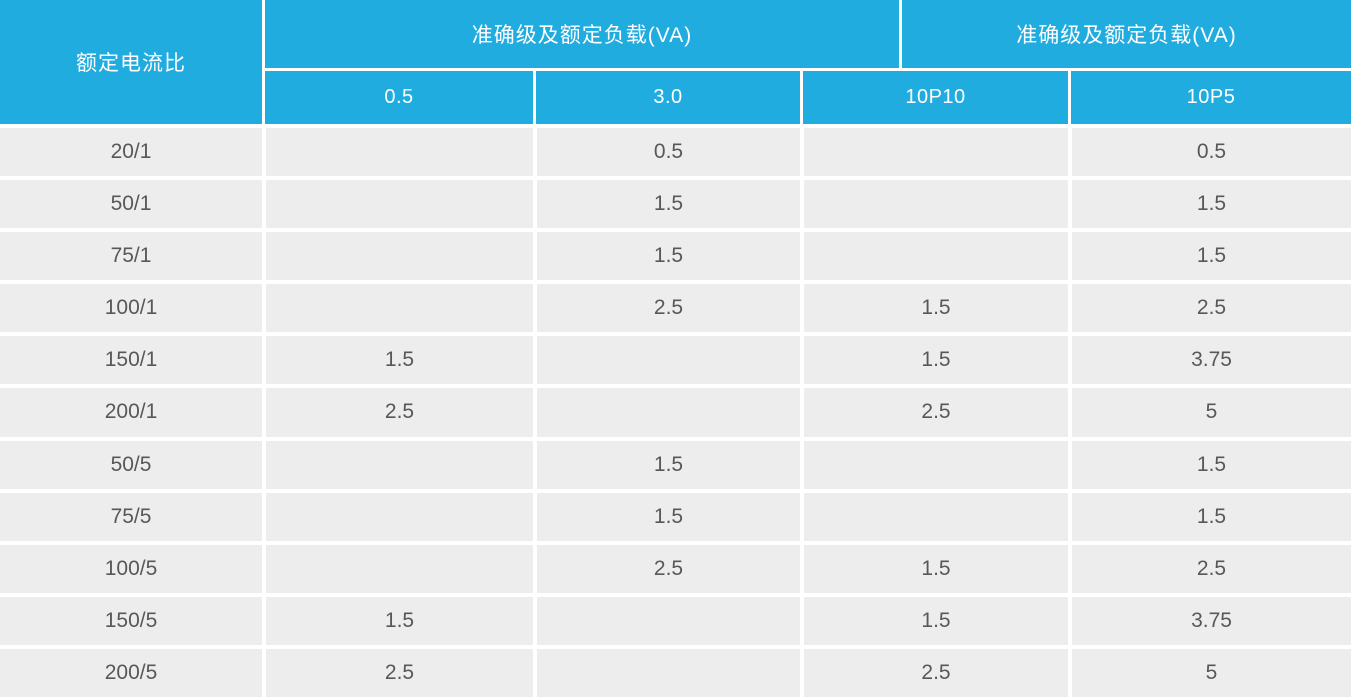  Describe the element at coordinates (131, 256) in the screenshot. I see `row-ratio-cell: 75/1` at that location.